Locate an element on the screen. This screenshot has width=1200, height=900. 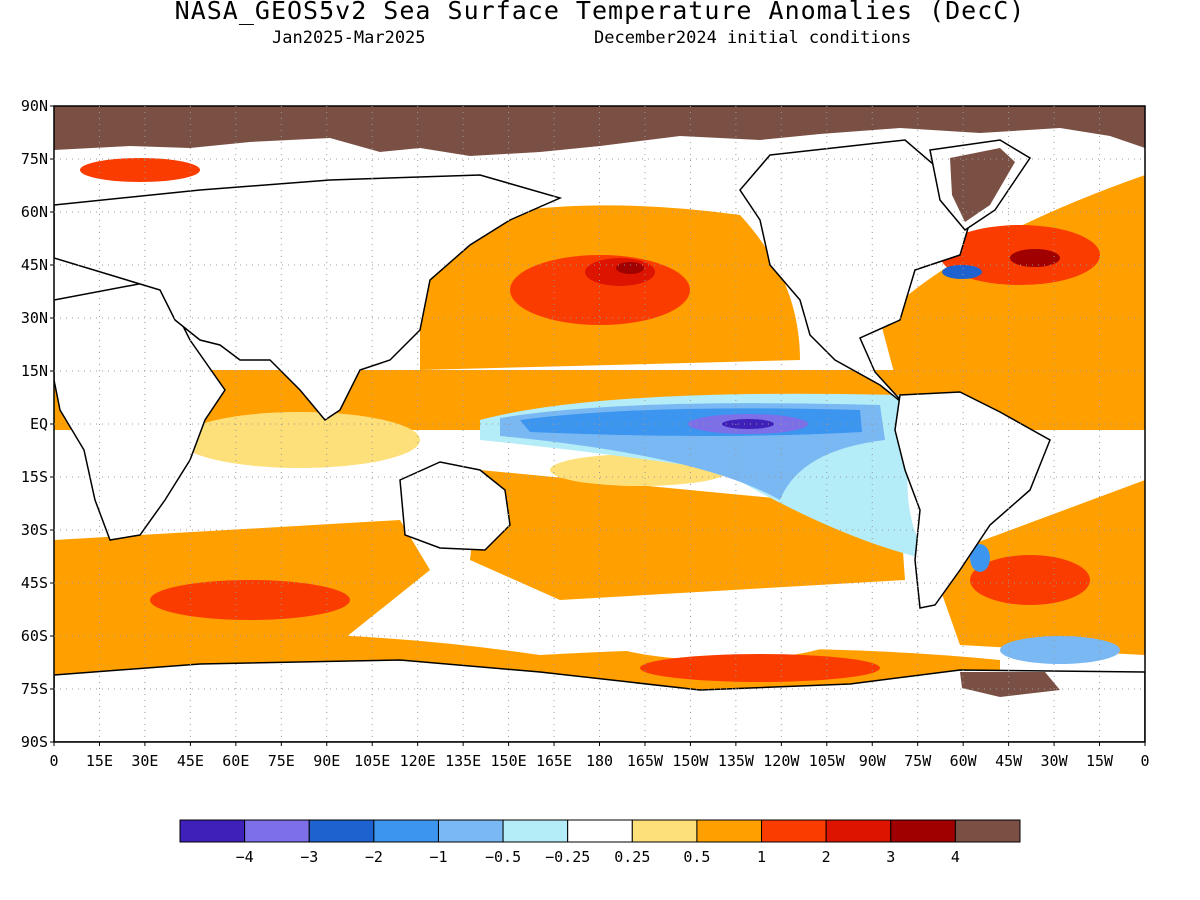
lat-tick-label: 90S is located at coordinates (34, 742).